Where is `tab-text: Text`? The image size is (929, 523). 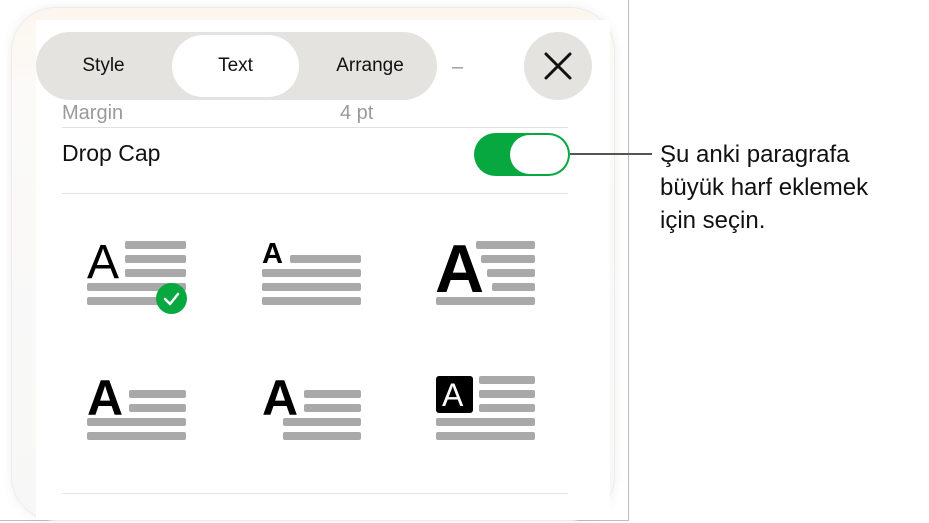
tab-text: Text is located at coordinates (235, 66).